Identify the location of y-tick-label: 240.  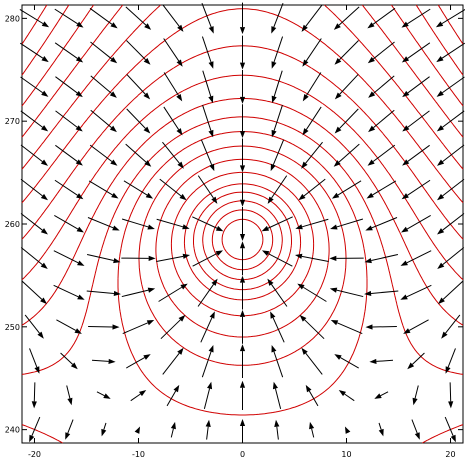
(12, 430).